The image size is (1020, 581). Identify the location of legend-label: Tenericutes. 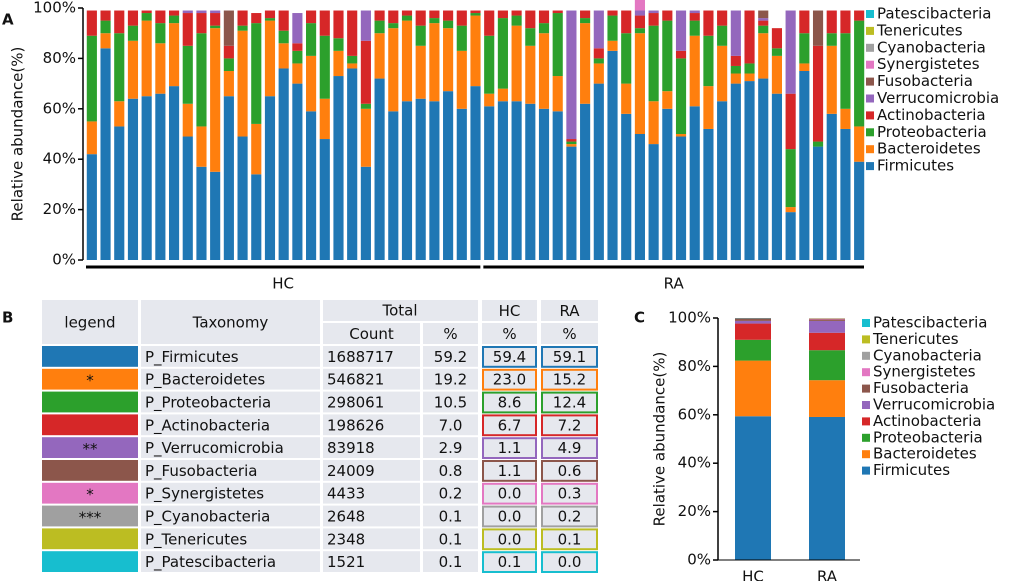
(915, 339).